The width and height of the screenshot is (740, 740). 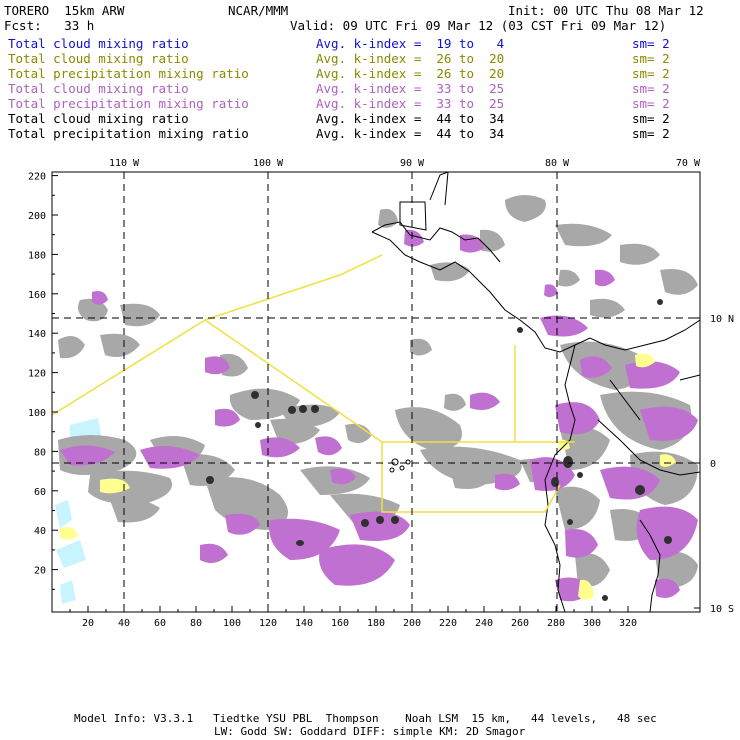 What do you see at coordinates (410, 118) in the screenshot?
I see `legend-index-5: Avg. k-index = 44 to 34` at bounding box center [410, 118].